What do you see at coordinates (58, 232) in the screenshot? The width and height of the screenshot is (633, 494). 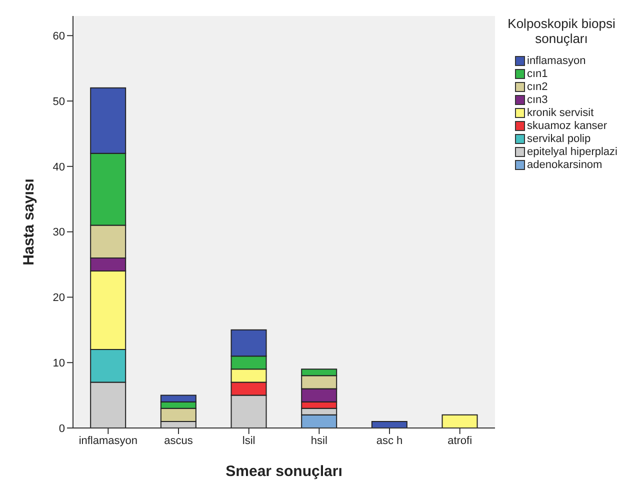 I see `y-tick-label: 30` at bounding box center [58, 232].